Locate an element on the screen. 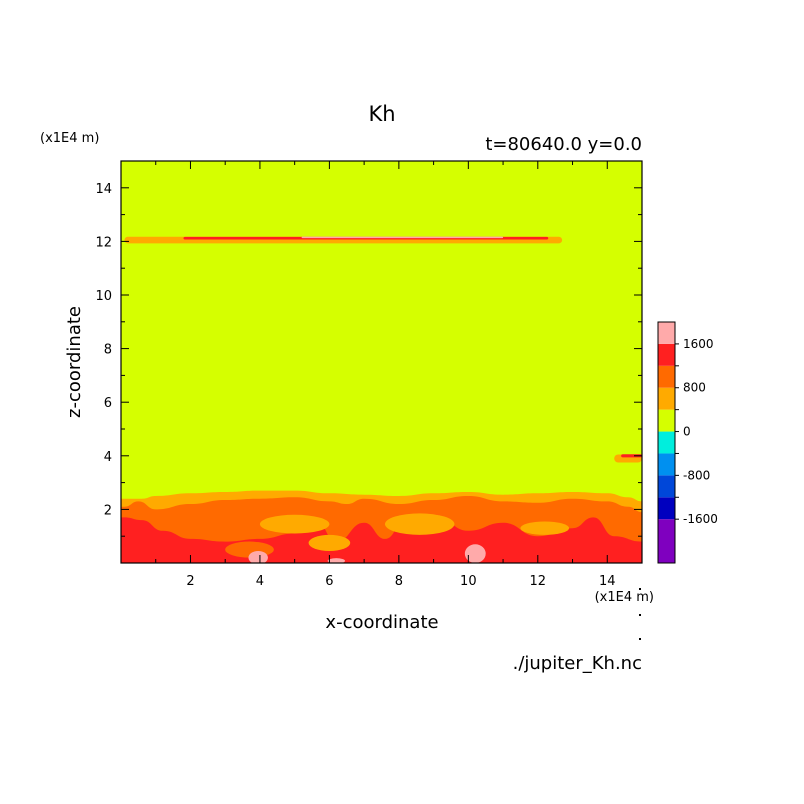  marker-dots is located at coordinates (640, 614).